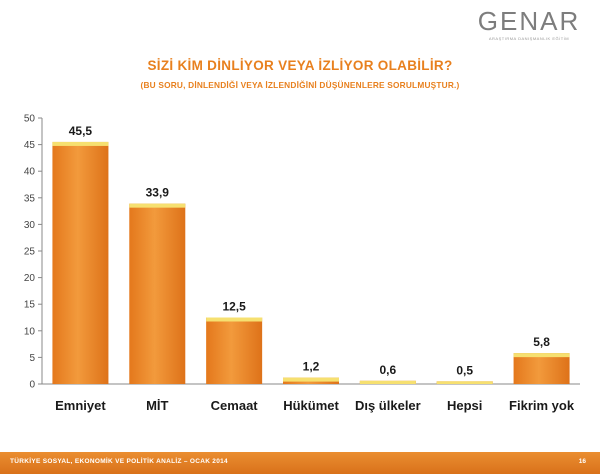  Describe the element at coordinates (30, 172) in the screenshot. I see `y-tick-label: 40` at that location.